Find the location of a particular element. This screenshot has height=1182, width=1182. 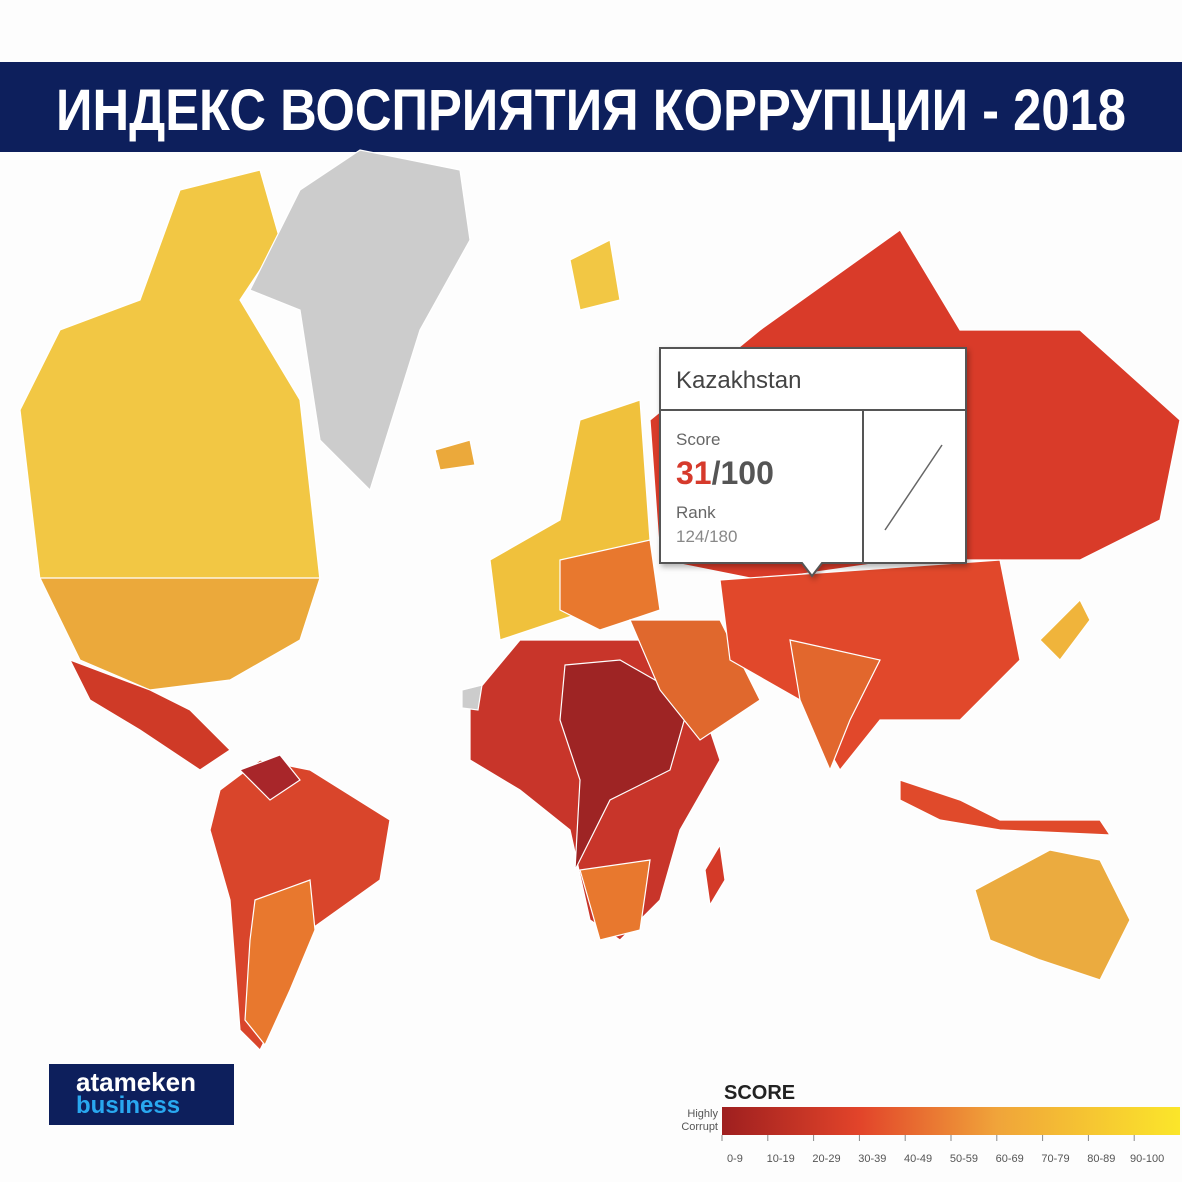

legend-range-label: 10-19 is located at coordinates (781, 1159).